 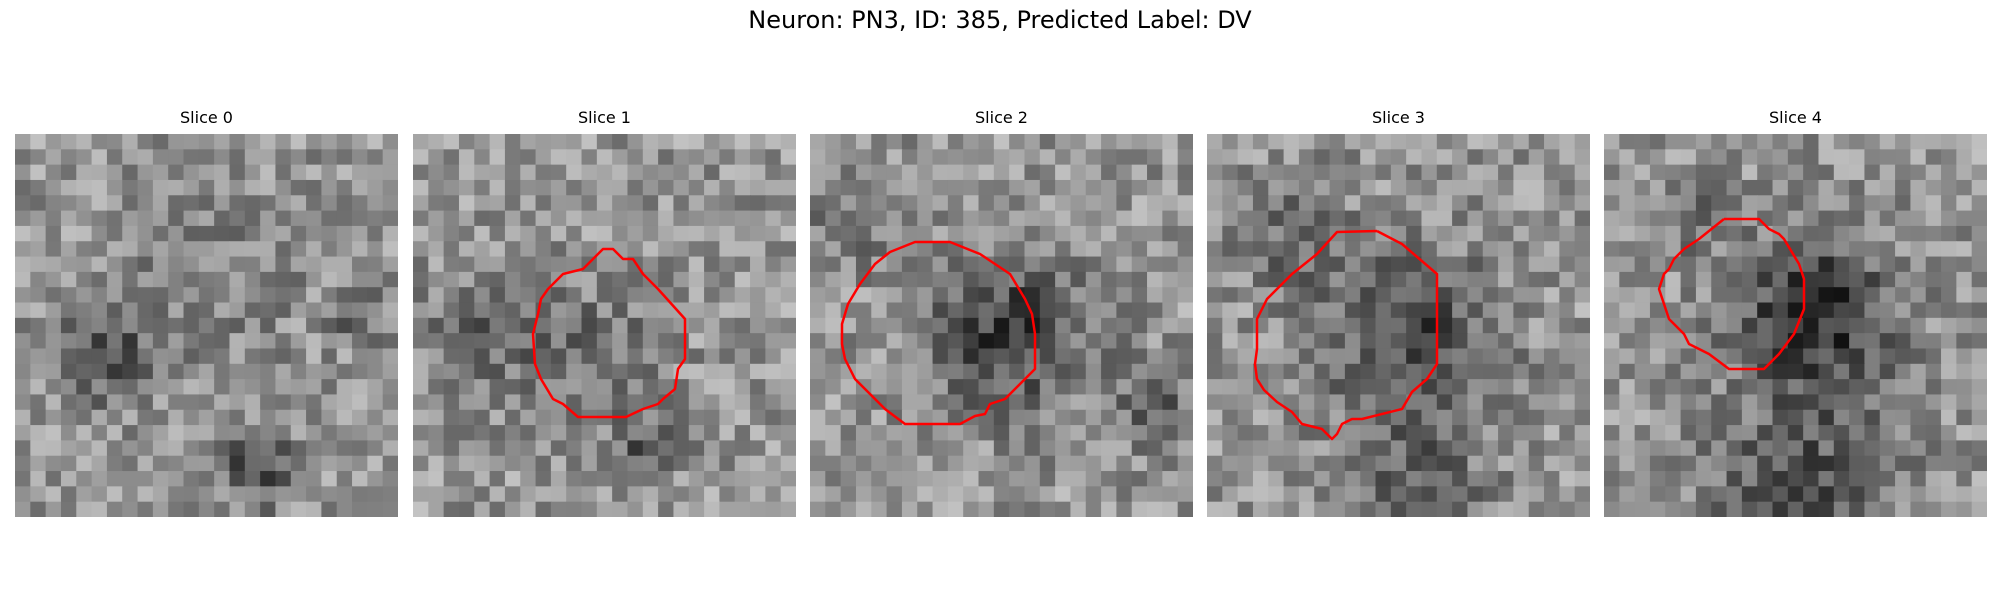 What do you see at coordinates (1795, 117) in the screenshot?
I see `slice-title: Slice 4` at bounding box center [1795, 117].